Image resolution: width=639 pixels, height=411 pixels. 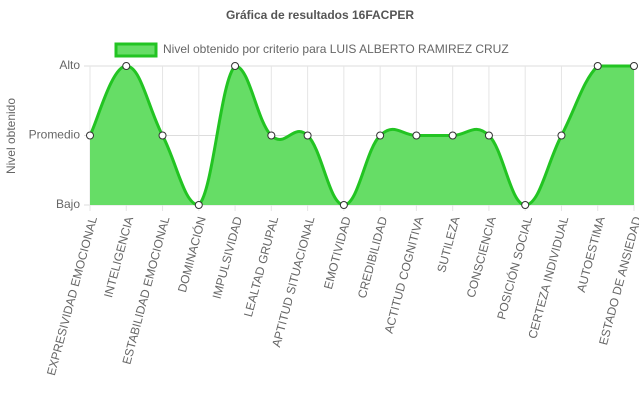 What do you see at coordinates (481, 257) in the screenshot?
I see `x-tick-label: CONSCIENCIA` at bounding box center [481, 257].